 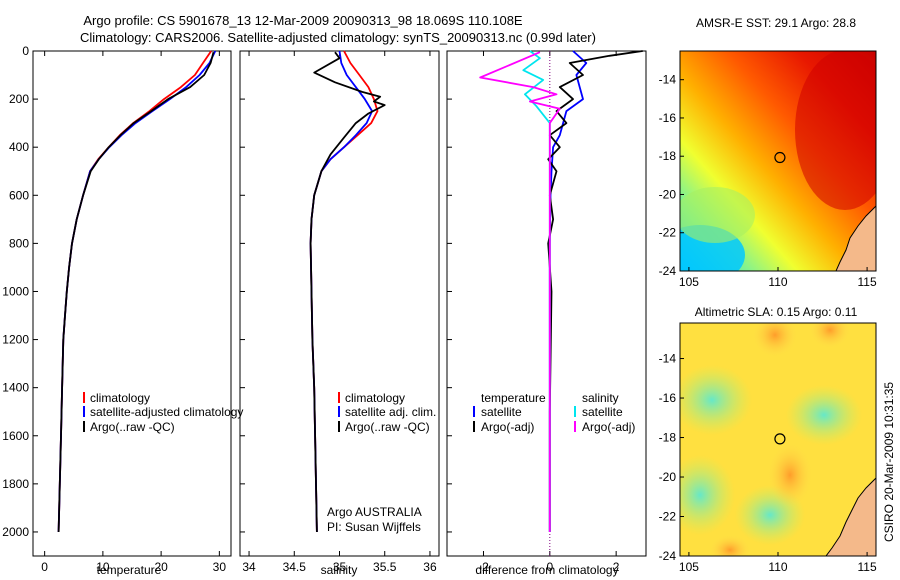 What do you see at coordinates (889, 462) in the screenshot?
I see `csiro-timestamp: CSIRO 20-Mar-2009 10:31:35` at bounding box center [889, 462].